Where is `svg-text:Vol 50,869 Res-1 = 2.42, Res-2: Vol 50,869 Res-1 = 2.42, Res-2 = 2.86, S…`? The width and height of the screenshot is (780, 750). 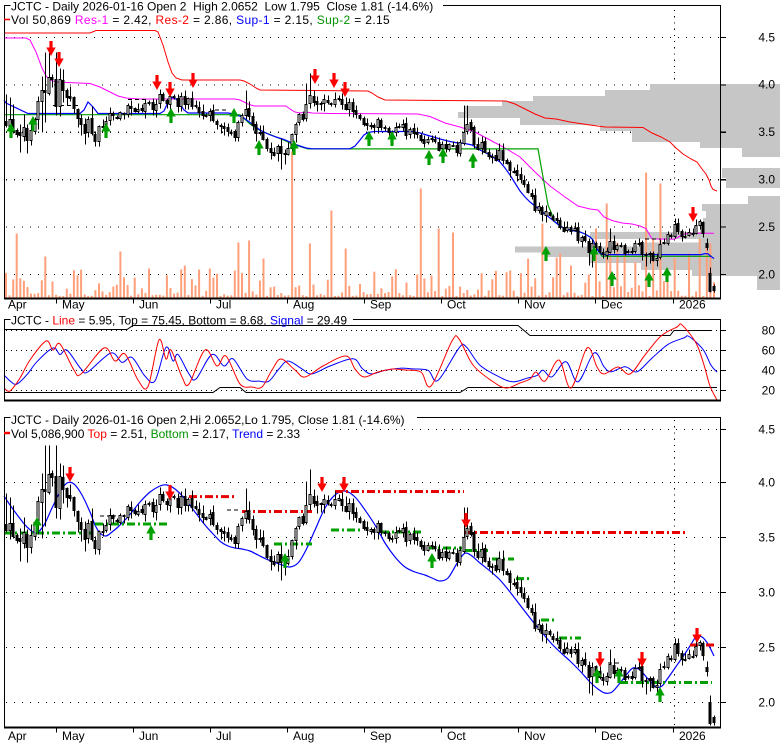 svg-text:Vol 50,869 Res-1 = 2.42, Res-2: Vol 50,869 Res-1 = 2.42, Res-2 = 2.86, S… is located at coordinates (200, 20).